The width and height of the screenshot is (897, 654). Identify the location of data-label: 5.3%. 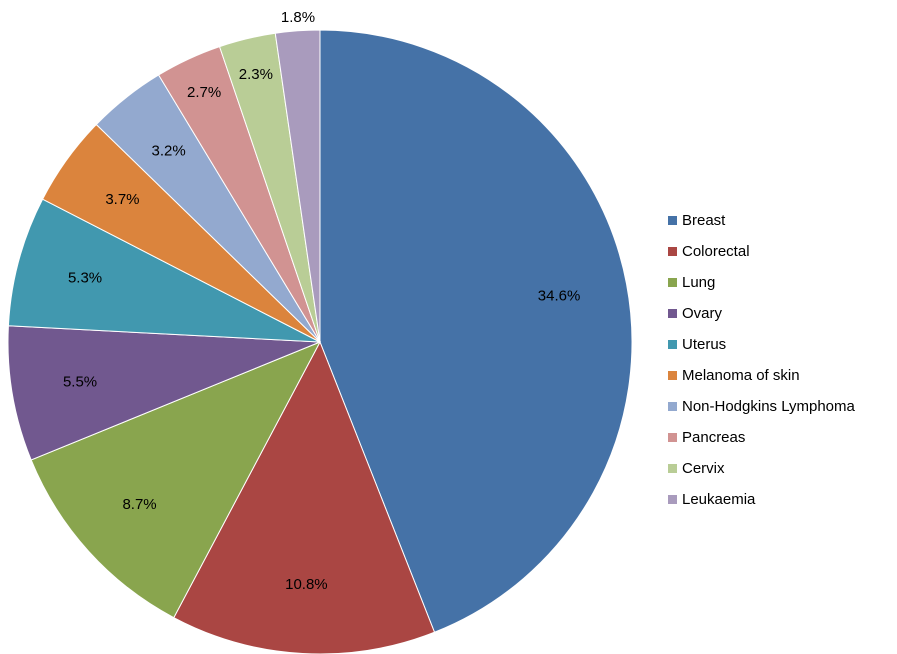
(85, 278).